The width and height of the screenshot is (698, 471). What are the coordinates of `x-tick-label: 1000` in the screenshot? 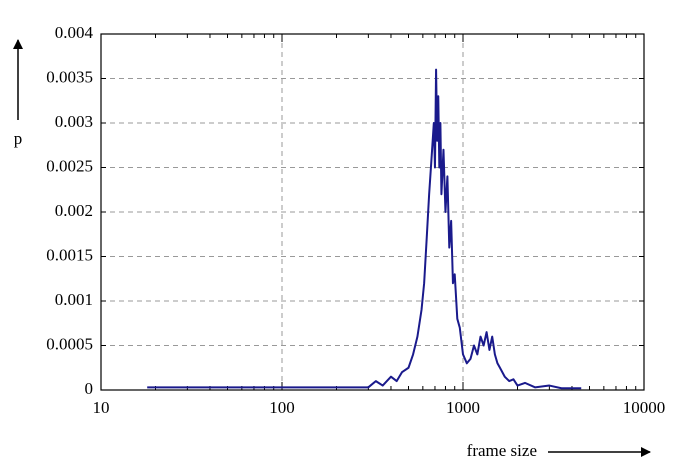 It's located at (463, 407).